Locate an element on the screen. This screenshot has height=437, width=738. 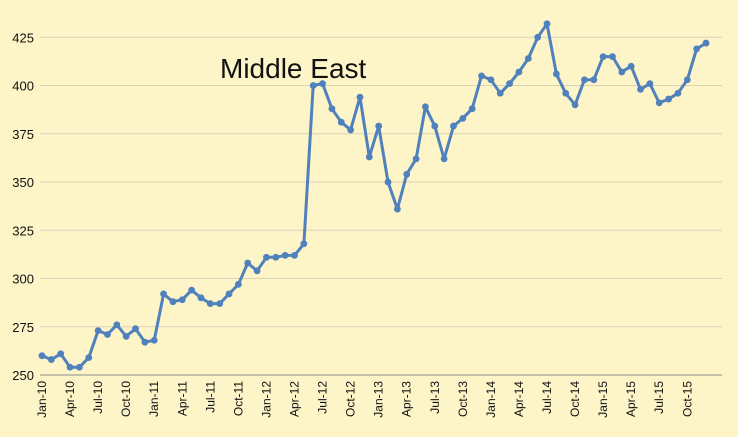
x-tick-label: Oct-10 is located at coordinates (126, 399).